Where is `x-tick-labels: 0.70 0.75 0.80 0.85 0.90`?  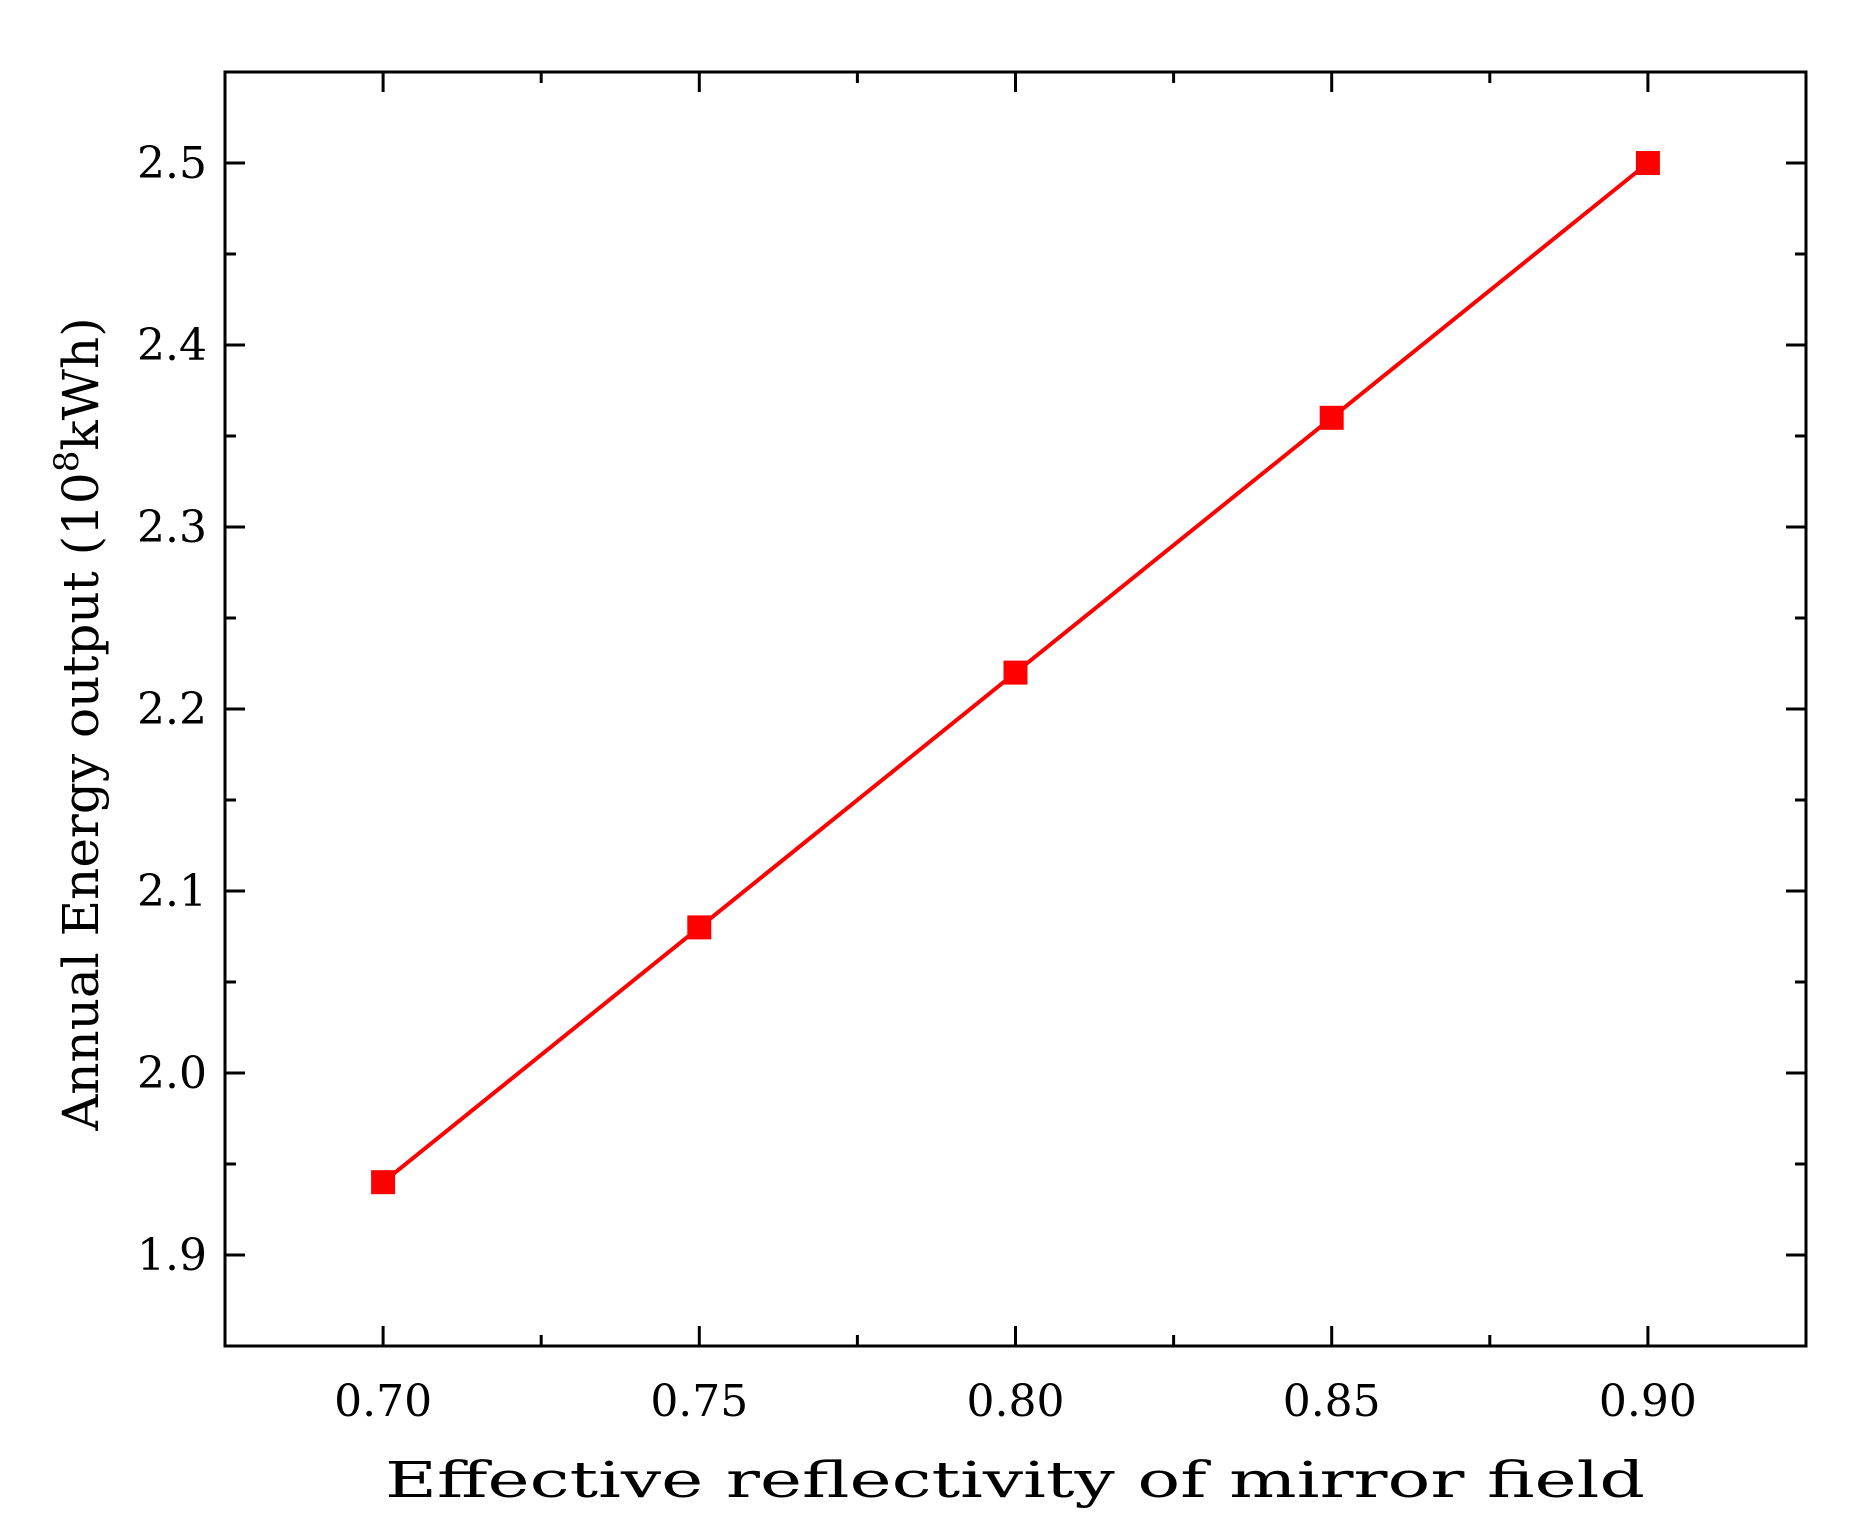 x-tick-labels: 0.70 0.75 0.80 0.85 0.90 is located at coordinates (1015, 1401).